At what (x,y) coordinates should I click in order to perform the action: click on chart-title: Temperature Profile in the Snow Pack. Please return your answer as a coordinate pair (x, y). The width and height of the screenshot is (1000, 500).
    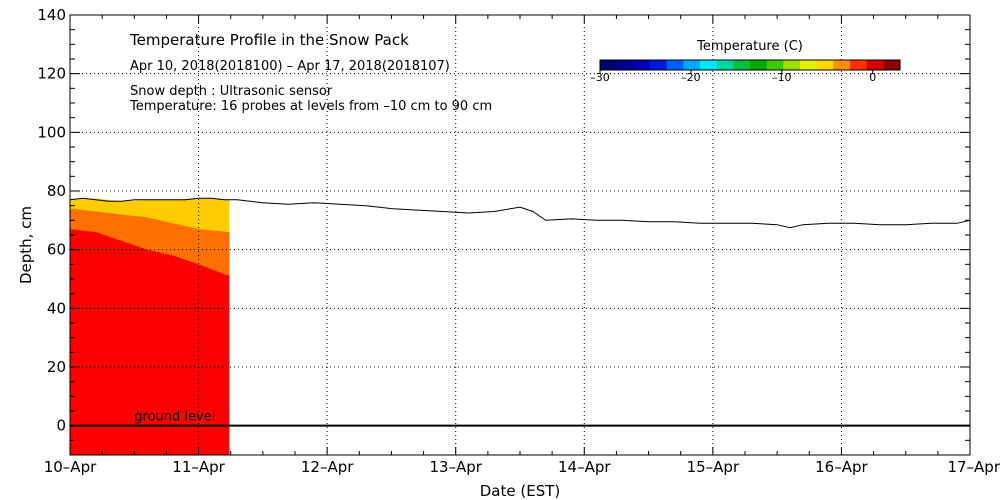
    Looking at the image, I should click on (269, 40).